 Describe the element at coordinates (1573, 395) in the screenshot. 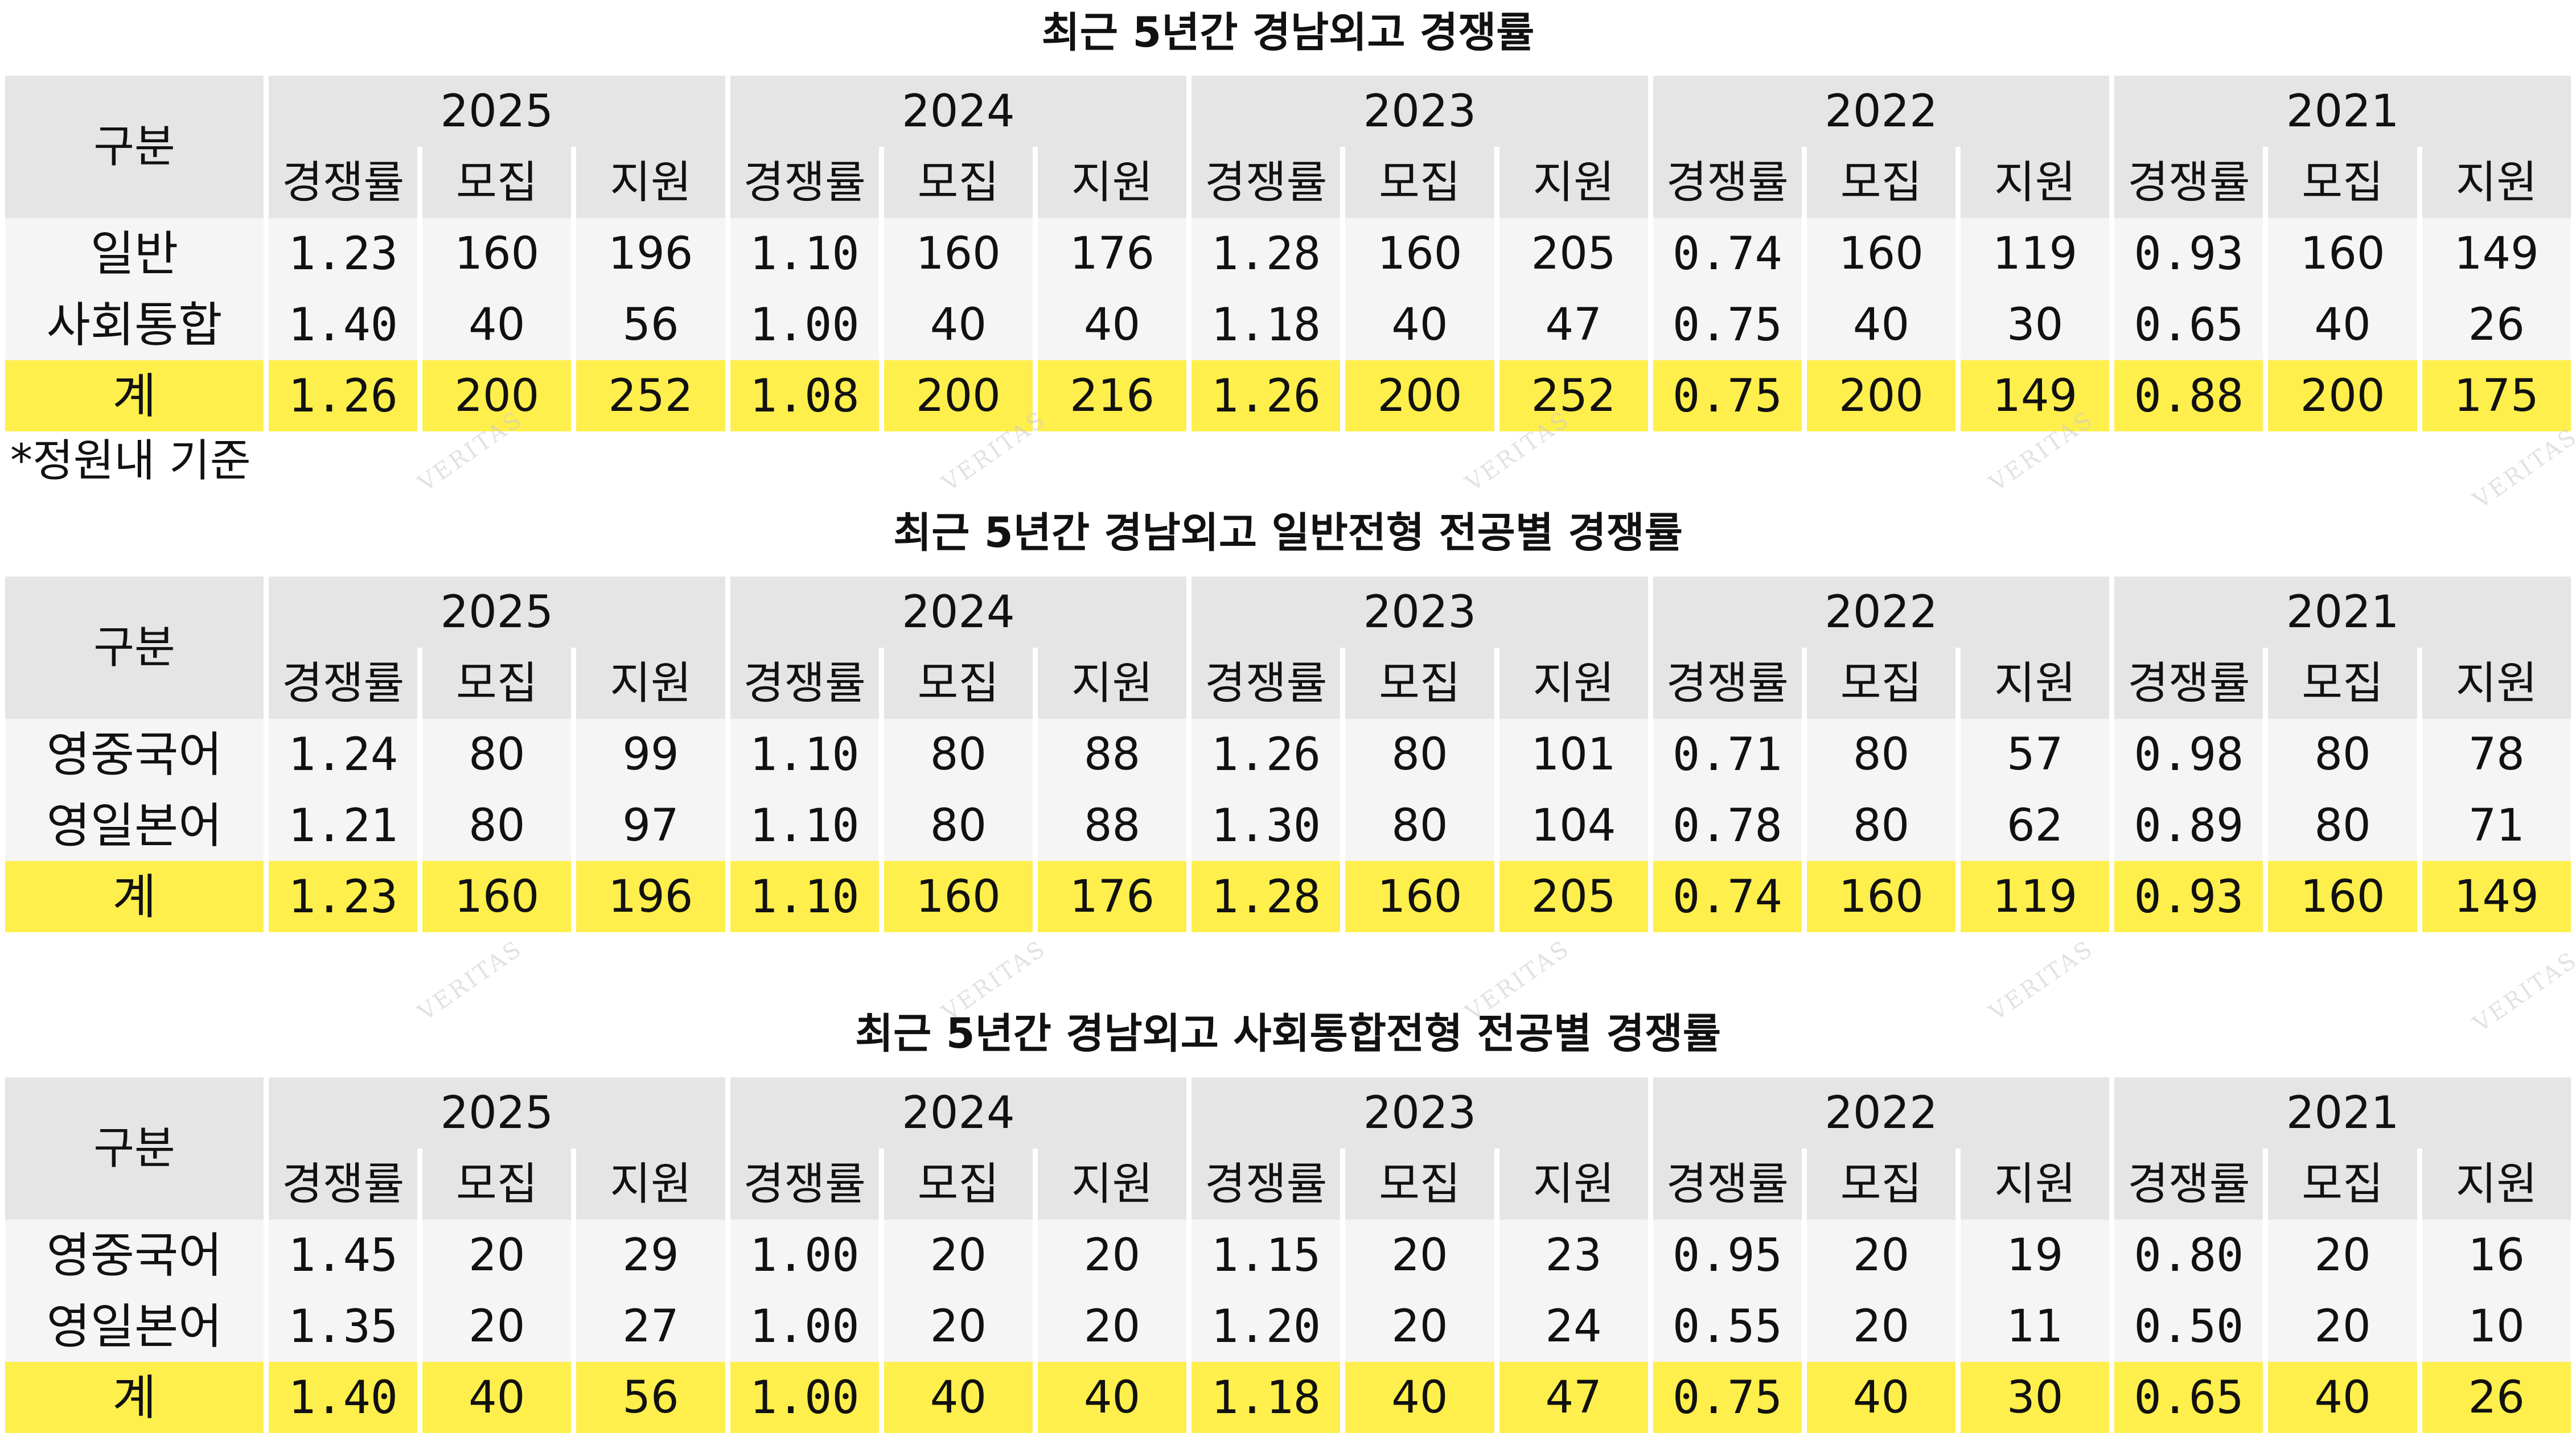

I see `applicants-cell: 252` at that location.